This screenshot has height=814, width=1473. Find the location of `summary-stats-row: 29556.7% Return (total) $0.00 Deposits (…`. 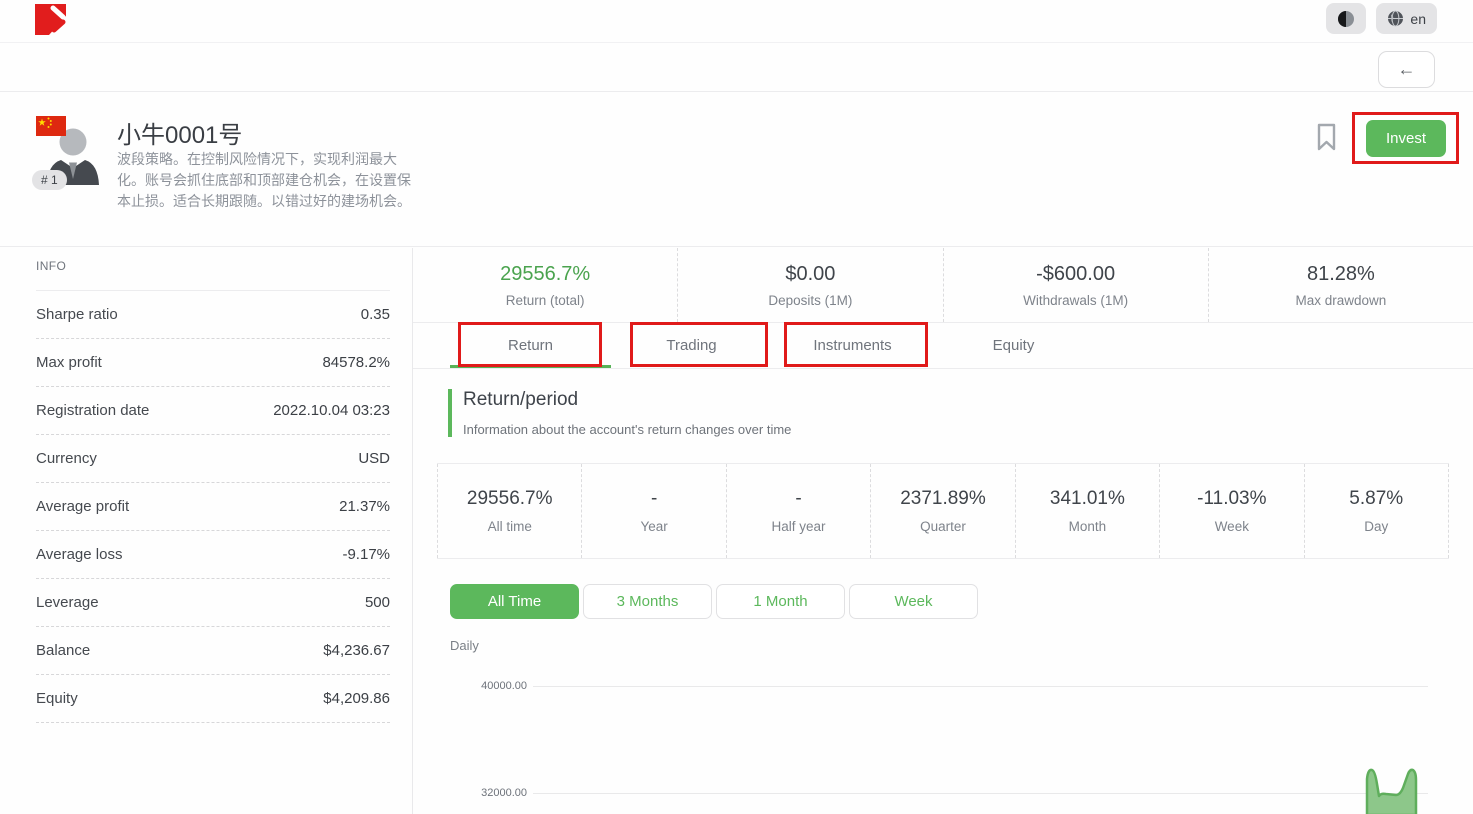

summary-stats-row: 29556.7% Return (total) $0.00 Deposits (… is located at coordinates (943, 285).